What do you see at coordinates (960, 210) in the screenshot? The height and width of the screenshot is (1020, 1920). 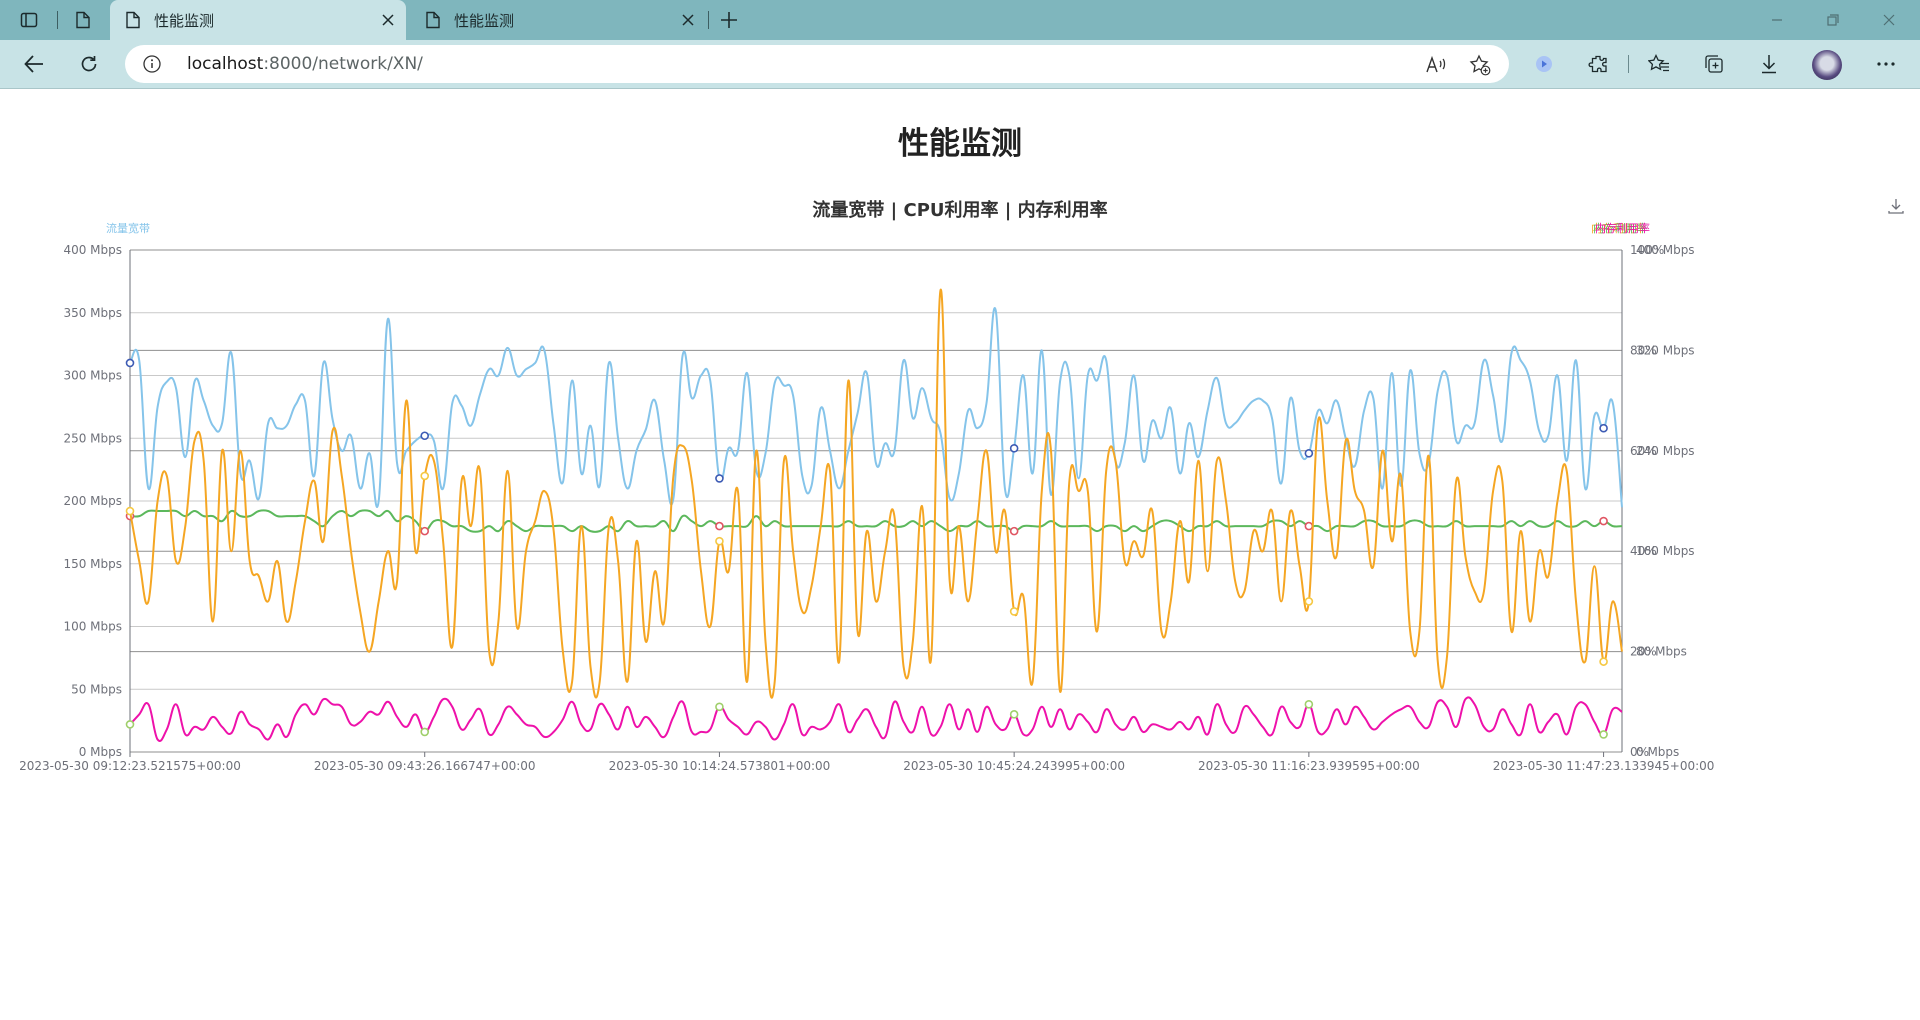 I see `chart-title: 流量宽带 | CPU利用率 | 内存利用率` at bounding box center [960, 210].